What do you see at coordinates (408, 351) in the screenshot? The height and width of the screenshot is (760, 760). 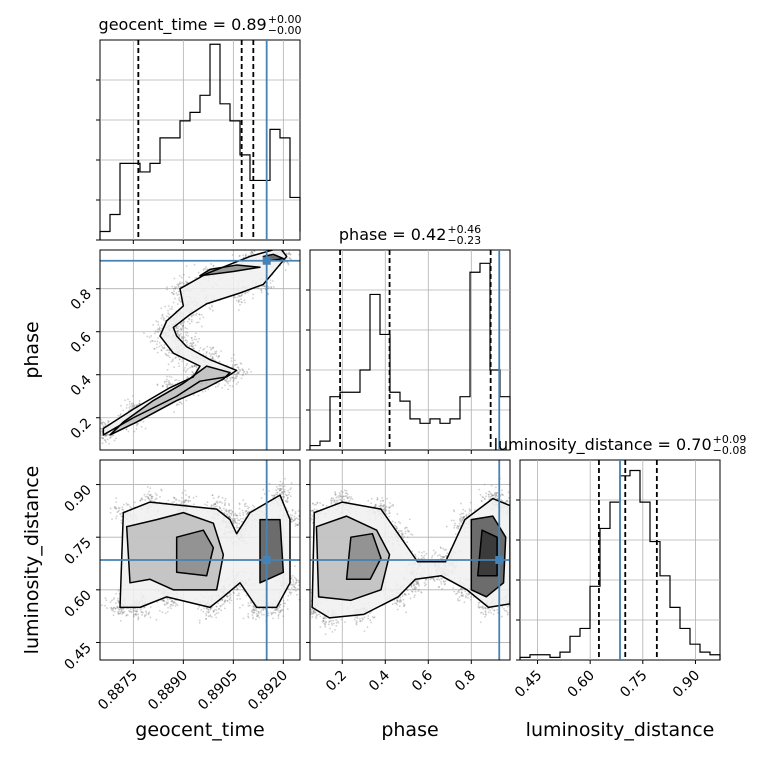 I see `hist-panel-phase` at bounding box center [408, 351].